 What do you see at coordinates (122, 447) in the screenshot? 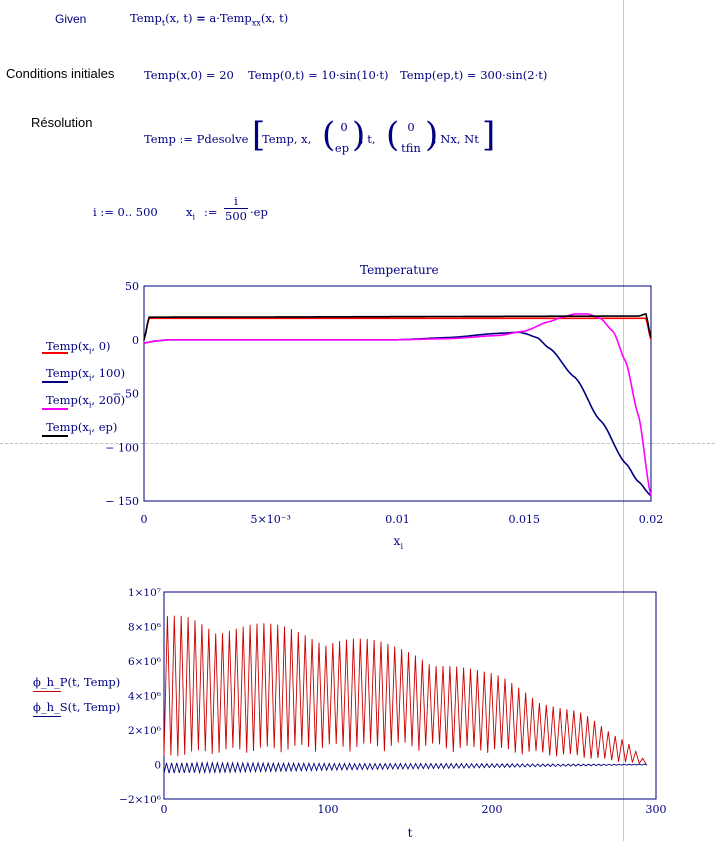
I see `y-tick-label: − 100` at bounding box center [122, 447].